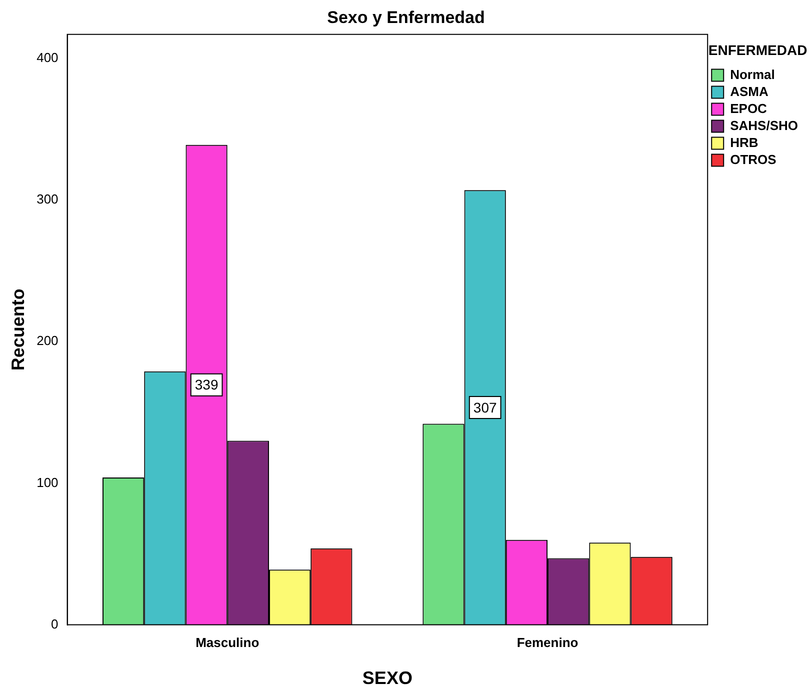 The image size is (812, 698). What do you see at coordinates (228, 642) in the screenshot?
I see `x-tick-label: Masculino` at bounding box center [228, 642].